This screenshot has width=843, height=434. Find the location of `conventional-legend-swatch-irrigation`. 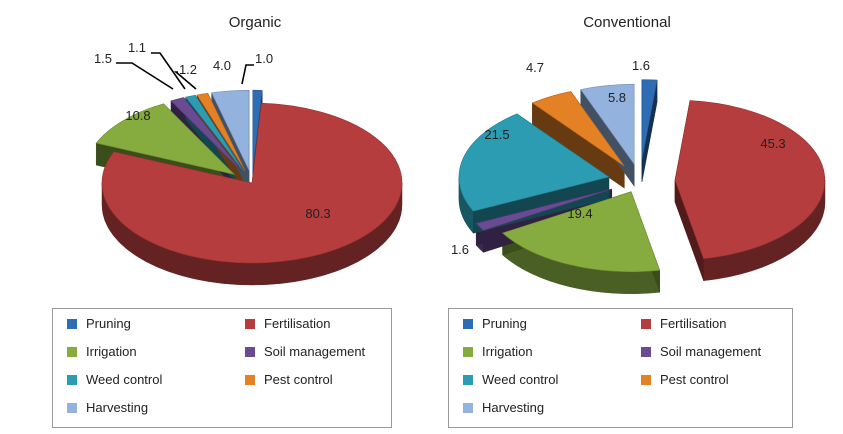

conventional-legend-swatch-irrigation is located at coordinates (468, 351).